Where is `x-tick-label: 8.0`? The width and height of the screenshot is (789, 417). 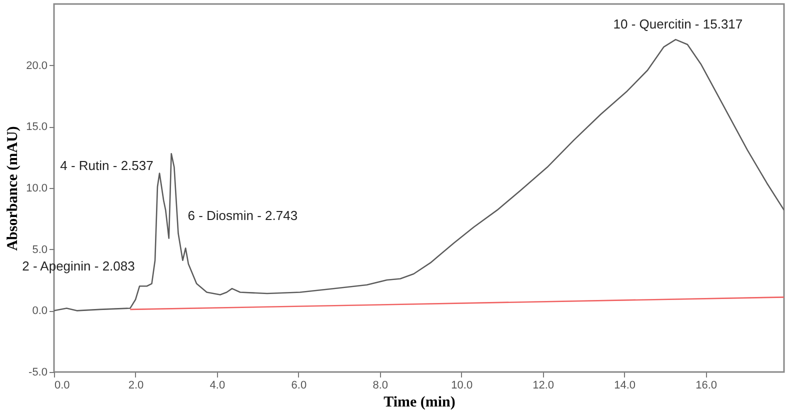
x-tick-label: 8.0 is located at coordinates (380, 386).